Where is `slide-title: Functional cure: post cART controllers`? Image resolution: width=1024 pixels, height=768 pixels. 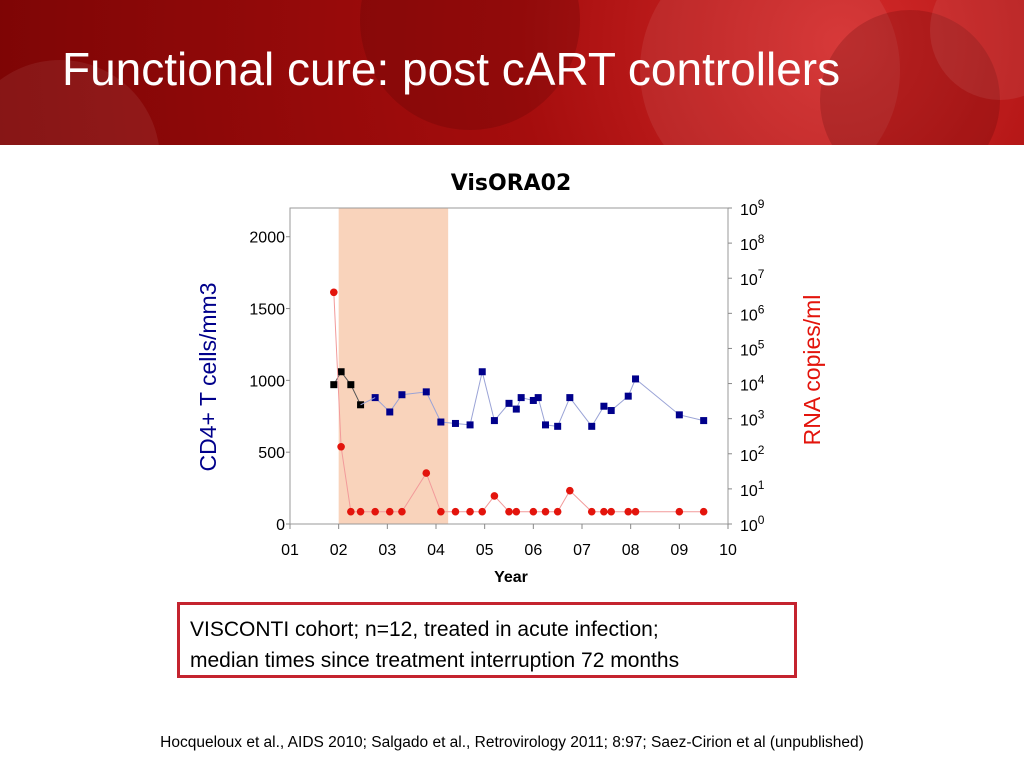 slide-title: Functional cure: post cART controllers is located at coordinates (451, 69).